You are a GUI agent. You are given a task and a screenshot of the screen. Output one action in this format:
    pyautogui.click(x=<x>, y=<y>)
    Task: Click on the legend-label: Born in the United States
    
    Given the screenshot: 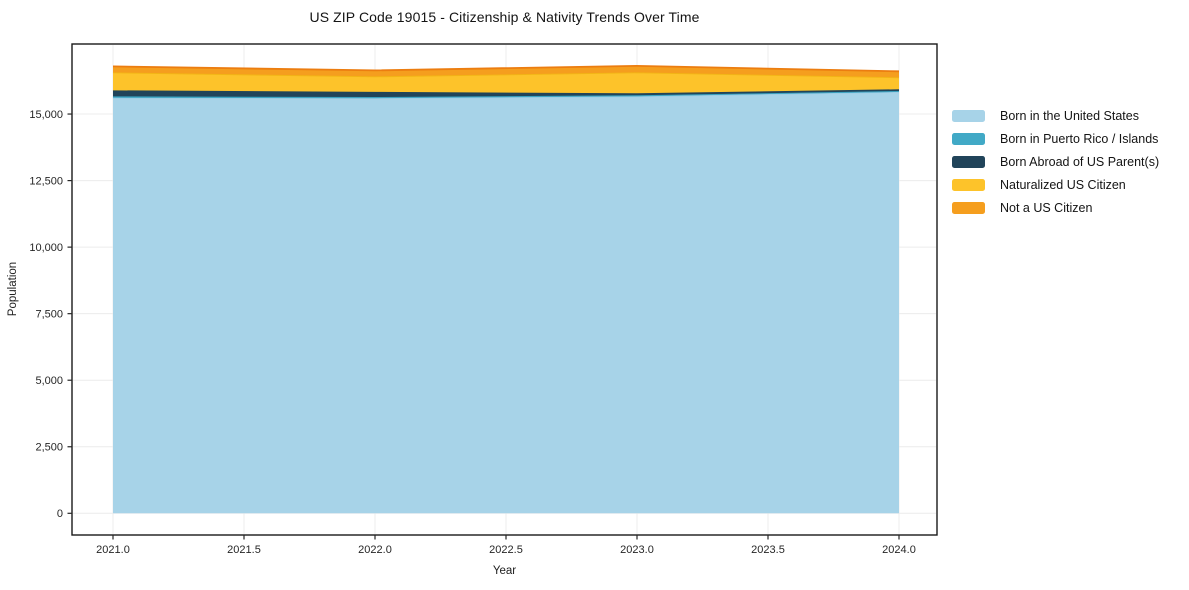 What is the action you would take?
    pyautogui.click(x=1069, y=115)
    